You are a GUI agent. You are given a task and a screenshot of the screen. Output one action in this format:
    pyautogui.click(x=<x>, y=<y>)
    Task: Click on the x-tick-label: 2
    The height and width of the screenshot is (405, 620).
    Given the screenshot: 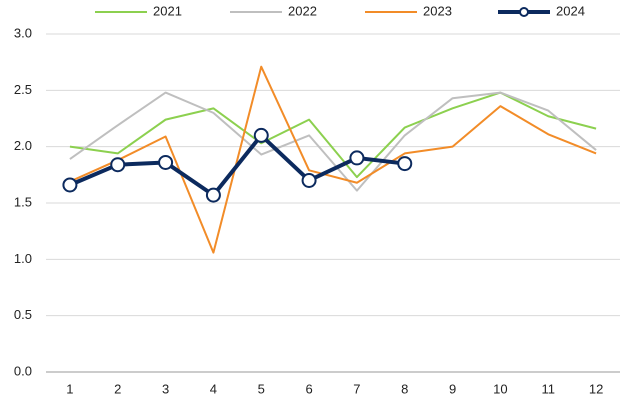 What is the action you would take?
    pyautogui.click(x=117, y=388)
    